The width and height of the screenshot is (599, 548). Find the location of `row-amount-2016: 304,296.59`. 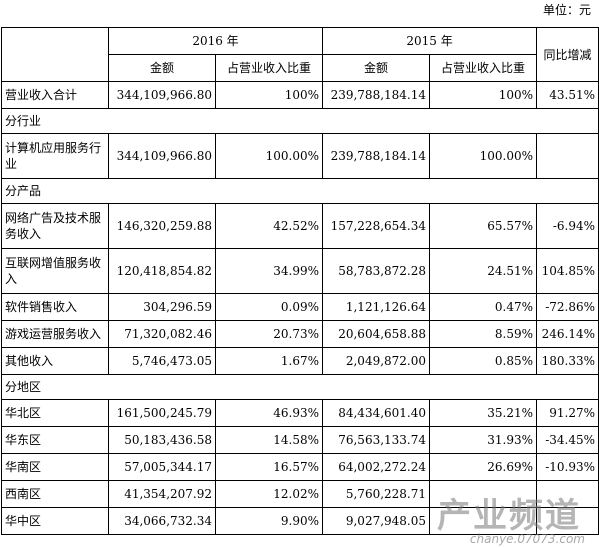

row-amount-2016: 304,296.59 is located at coordinates (162, 307).